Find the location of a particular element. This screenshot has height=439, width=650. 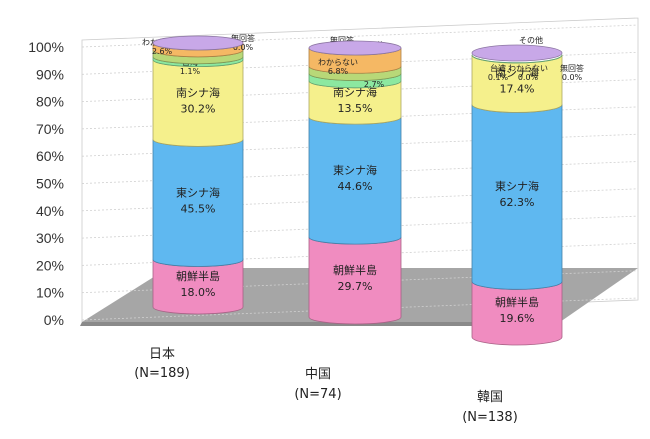

segment-name-label: 台湾 is located at coordinates (498, 68).